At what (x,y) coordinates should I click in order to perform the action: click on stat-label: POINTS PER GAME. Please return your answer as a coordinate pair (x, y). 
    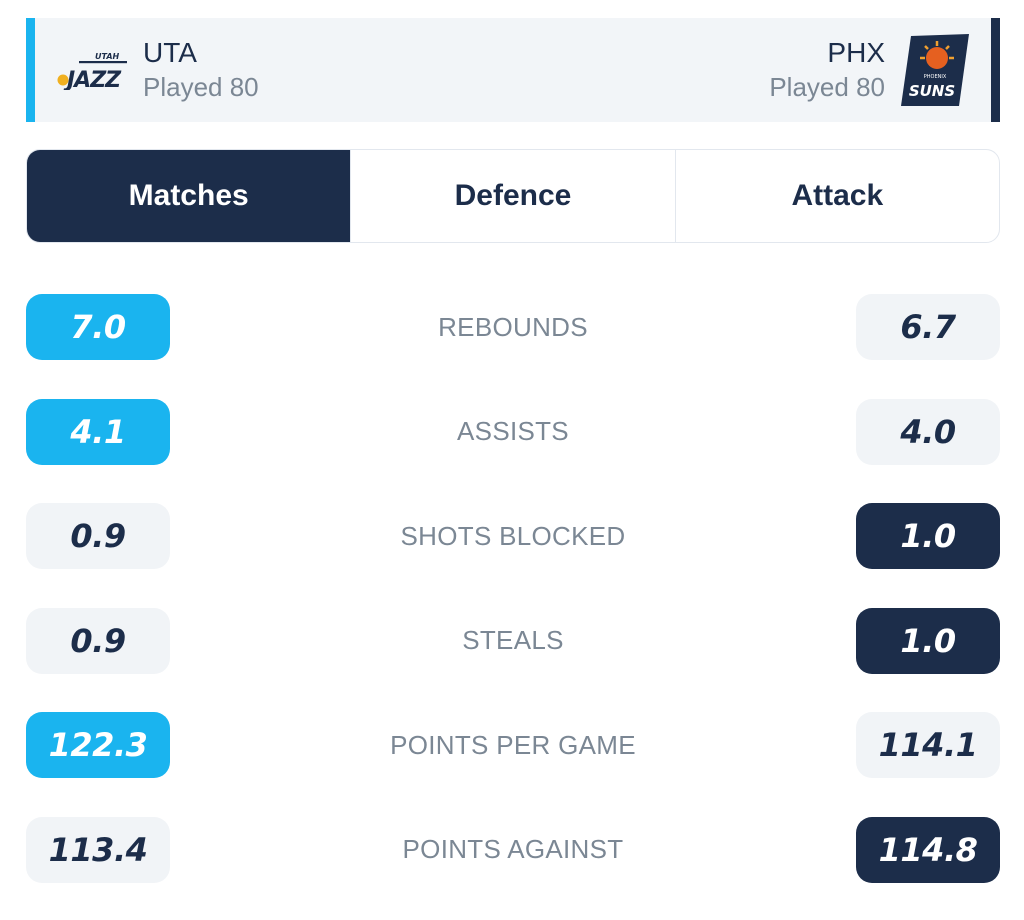
    Looking at the image, I should click on (513, 744).